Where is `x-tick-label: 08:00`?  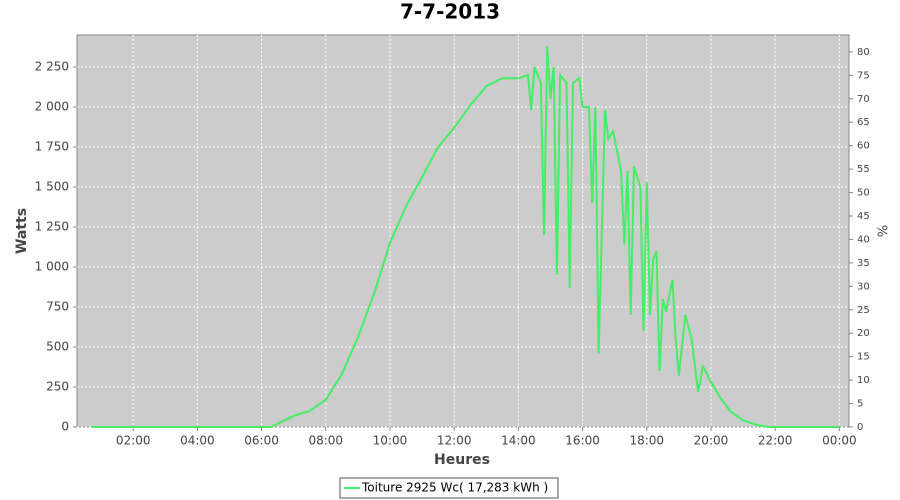
x-tick-label: 08:00 is located at coordinates (325, 441).